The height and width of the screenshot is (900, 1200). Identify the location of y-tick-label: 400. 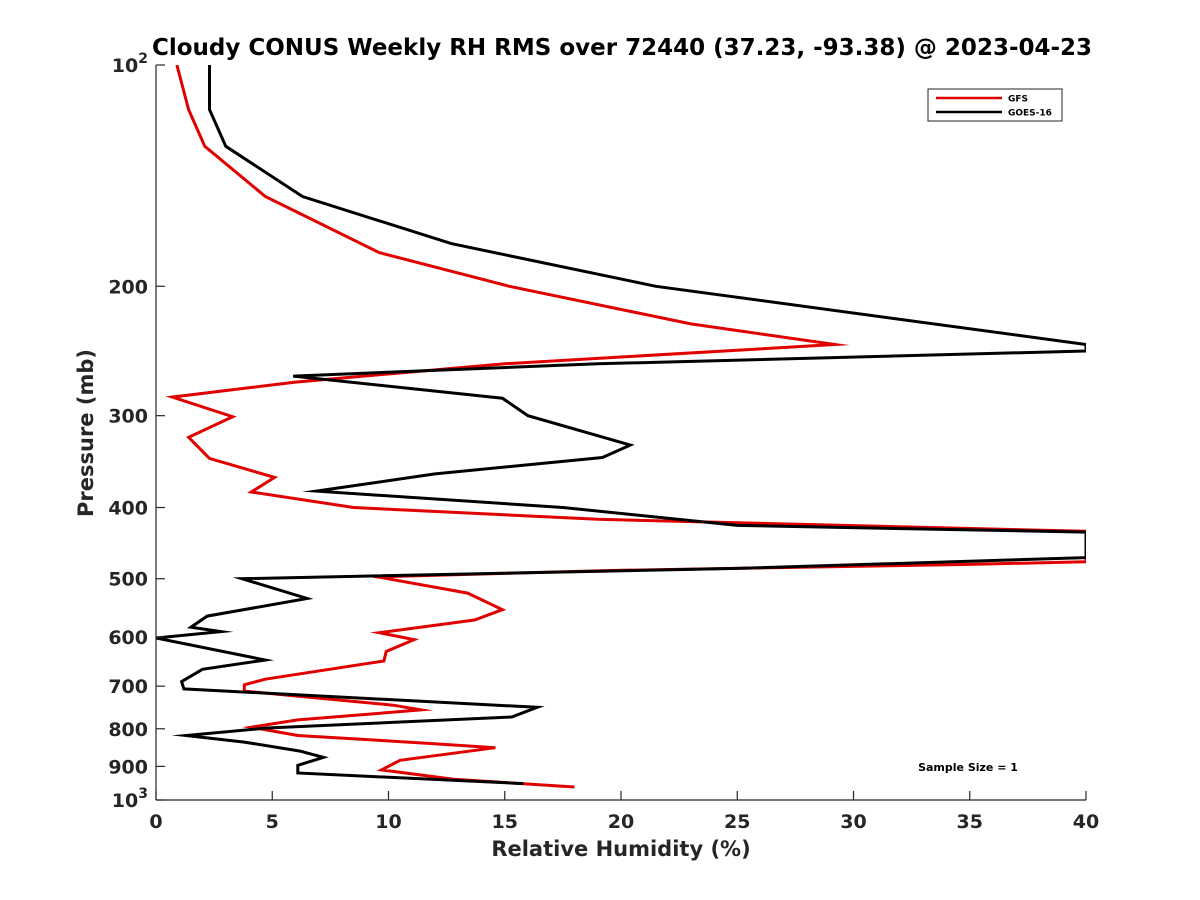
(128, 509).